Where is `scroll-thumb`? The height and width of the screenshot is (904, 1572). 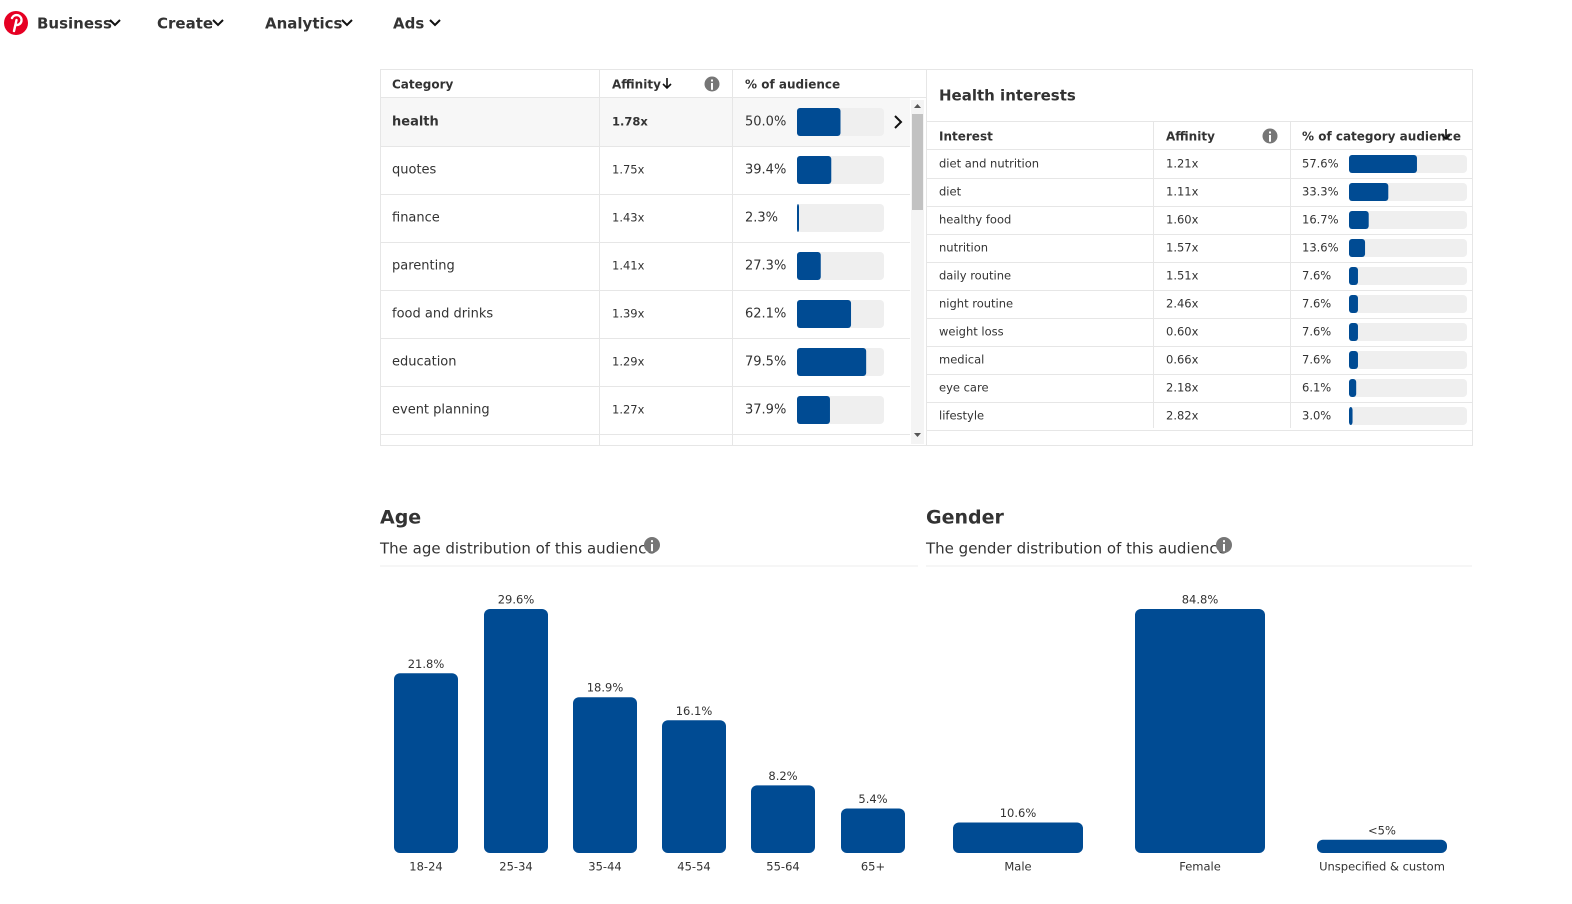 scroll-thumb is located at coordinates (917, 162).